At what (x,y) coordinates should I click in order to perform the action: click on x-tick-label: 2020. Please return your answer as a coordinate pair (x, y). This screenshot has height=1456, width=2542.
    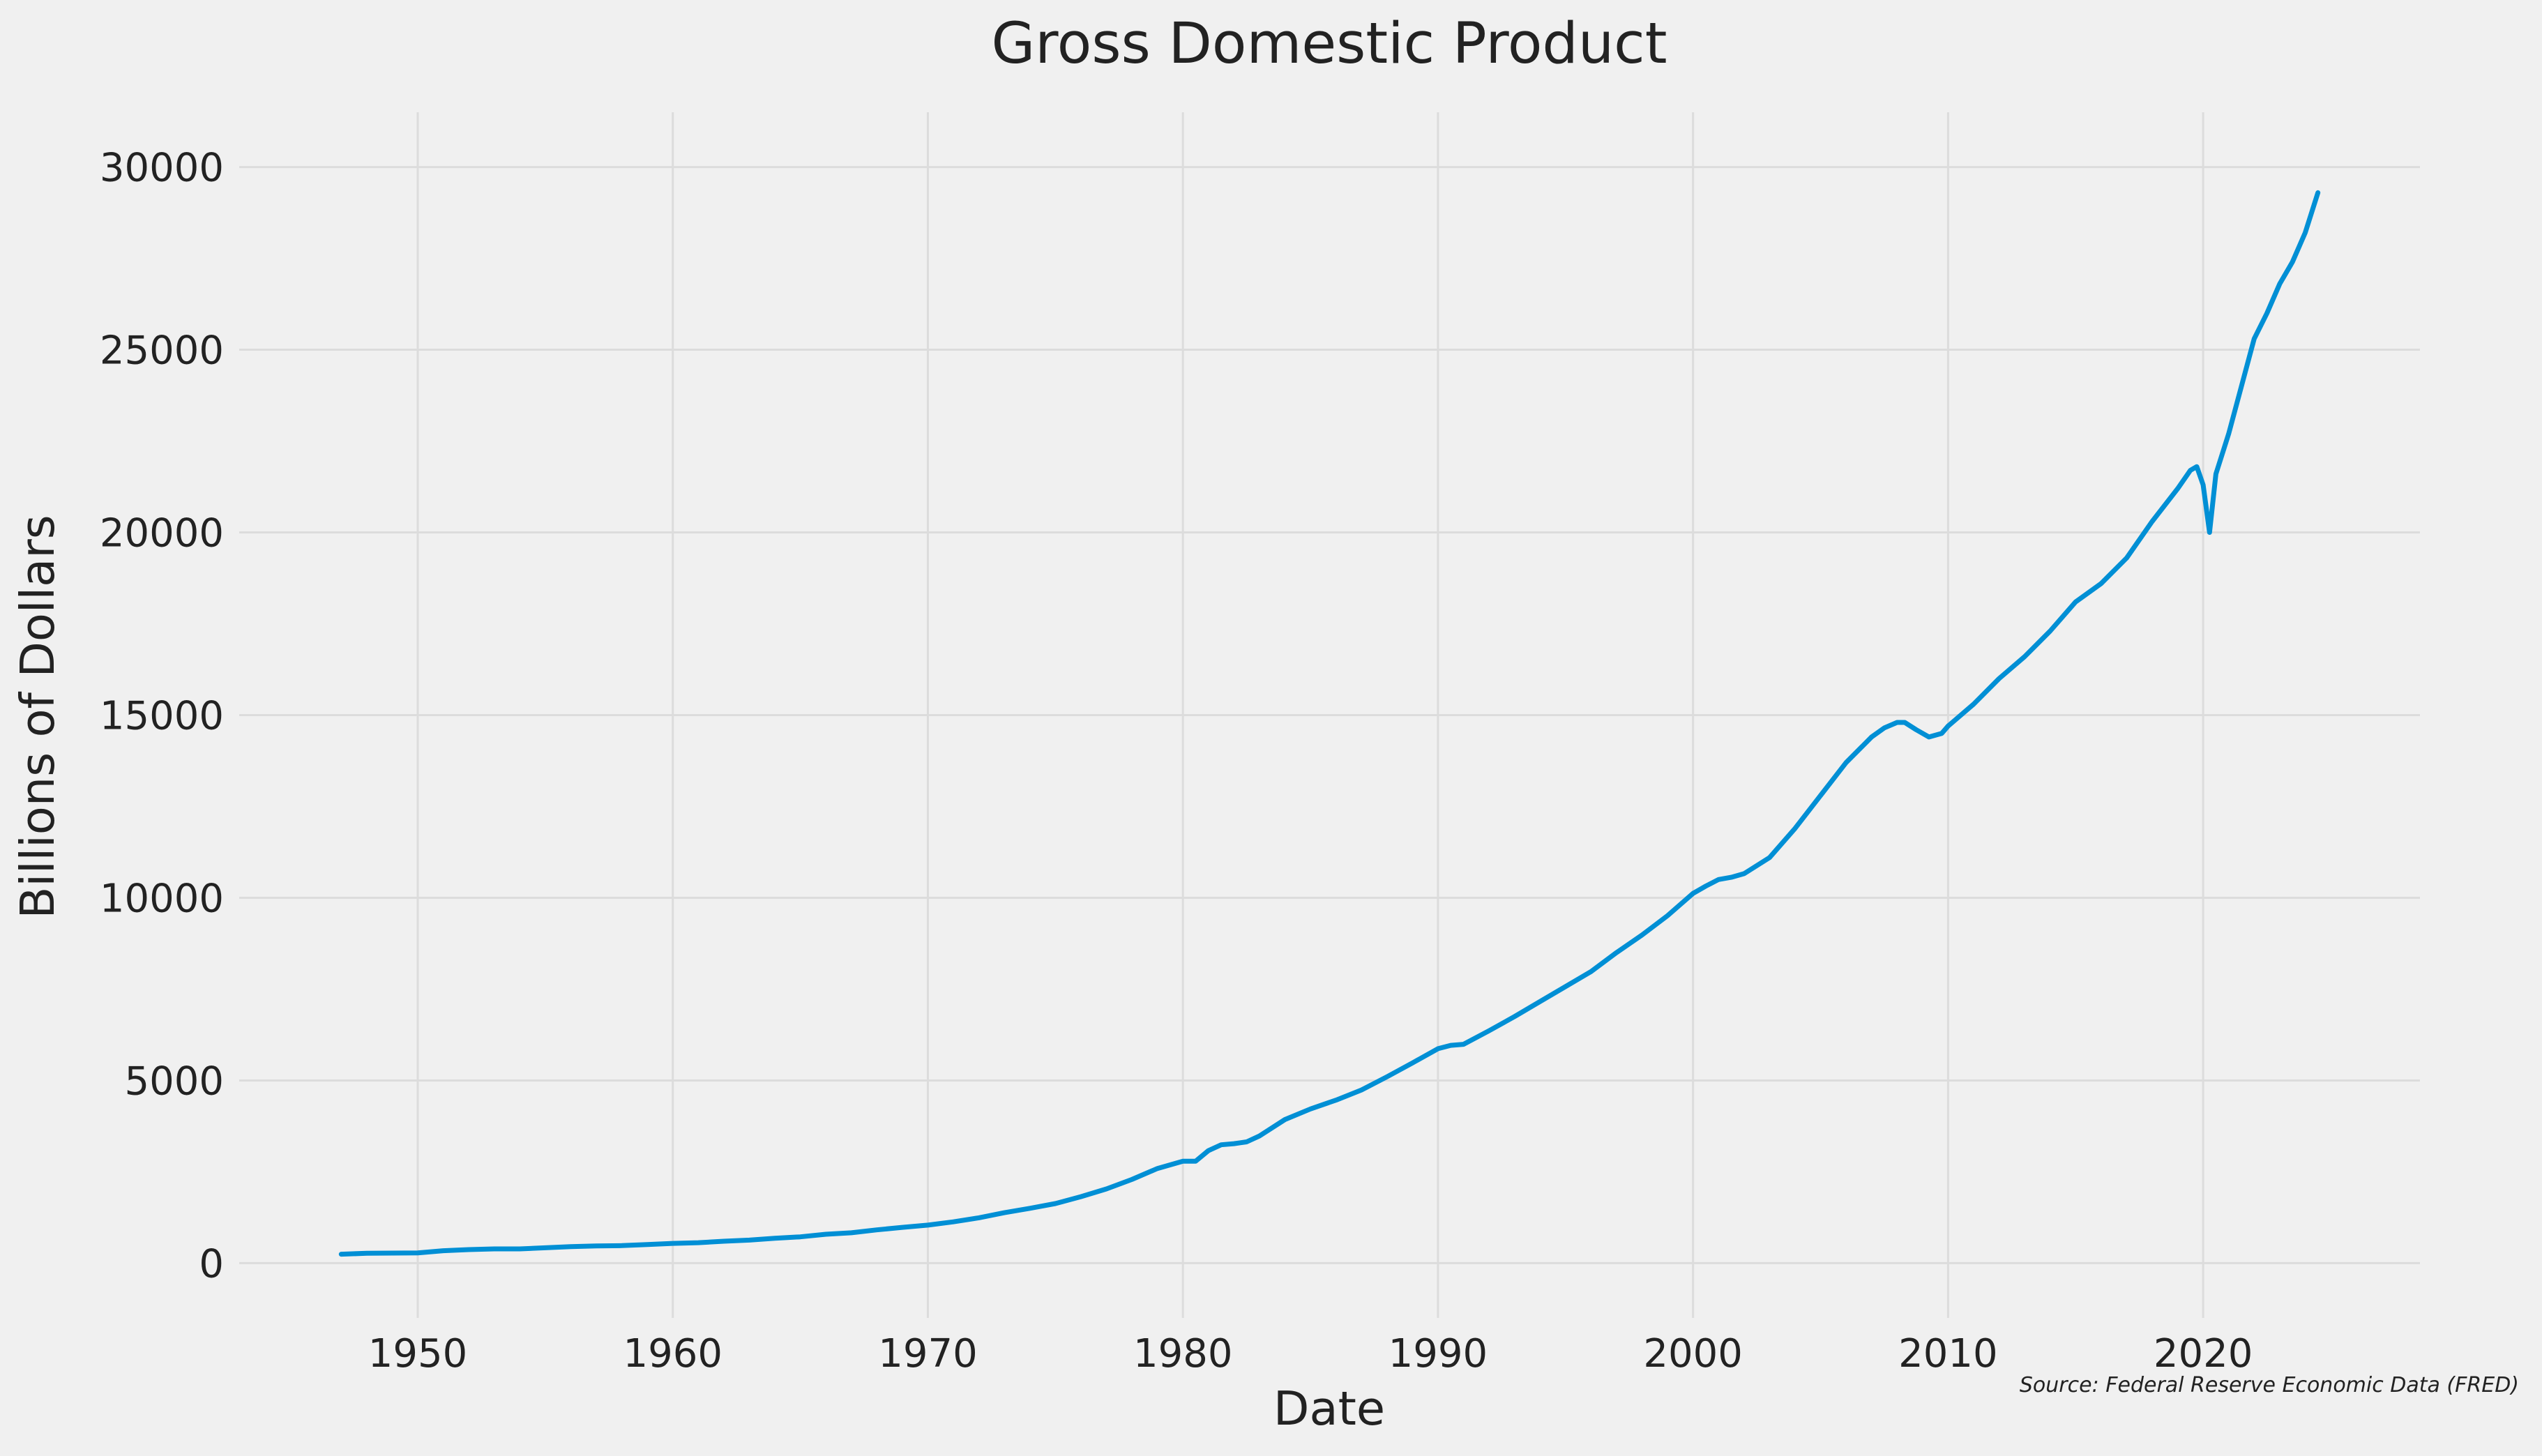
    Looking at the image, I should click on (2203, 1354).